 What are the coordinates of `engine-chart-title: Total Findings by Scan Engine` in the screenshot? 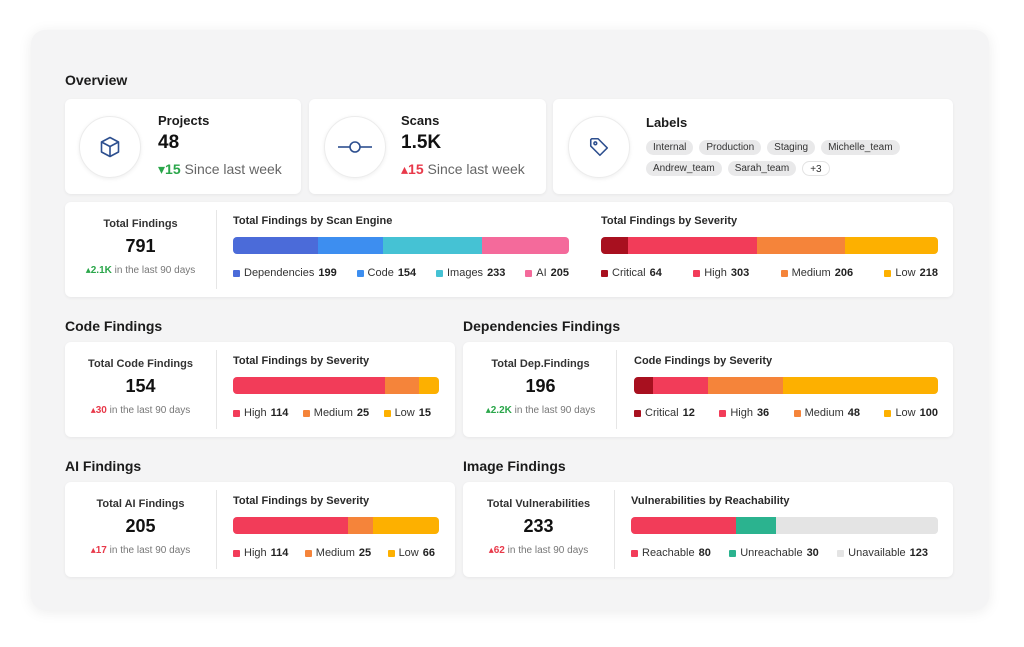 It's located at (313, 221).